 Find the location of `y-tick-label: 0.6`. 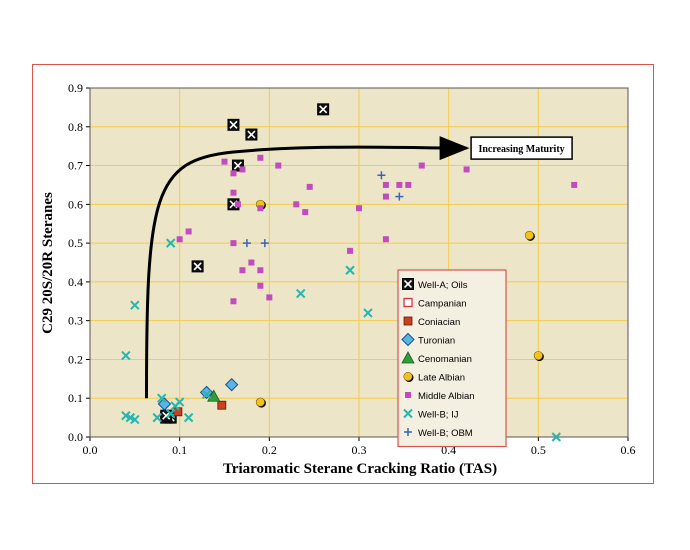

y-tick-label: 0.6 is located at coordinates (75, 204).